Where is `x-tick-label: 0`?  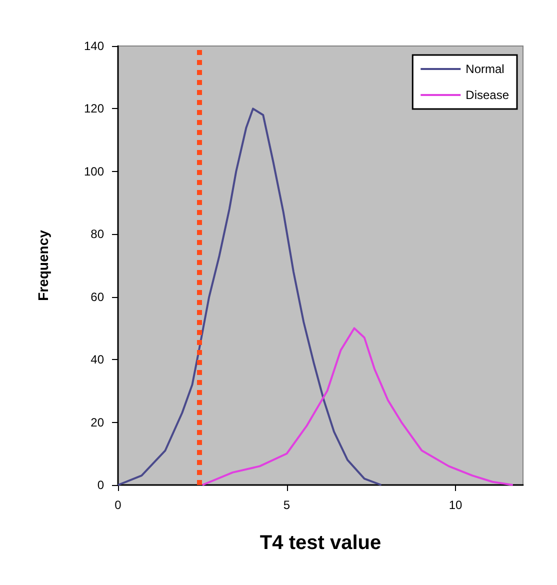
x-tick-label: 0 is located at coordinates (118, 505).